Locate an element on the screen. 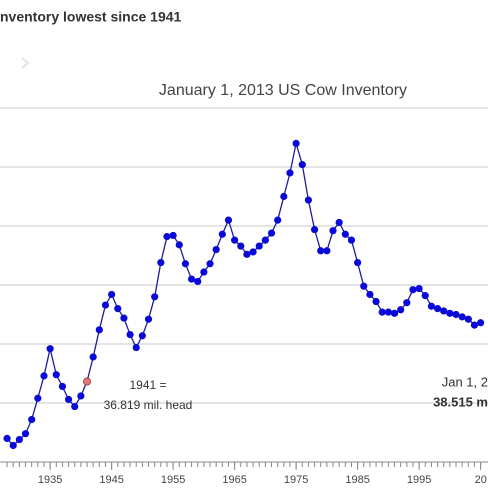  x-tick-label: 1995 is located at coordinates (419, 480).